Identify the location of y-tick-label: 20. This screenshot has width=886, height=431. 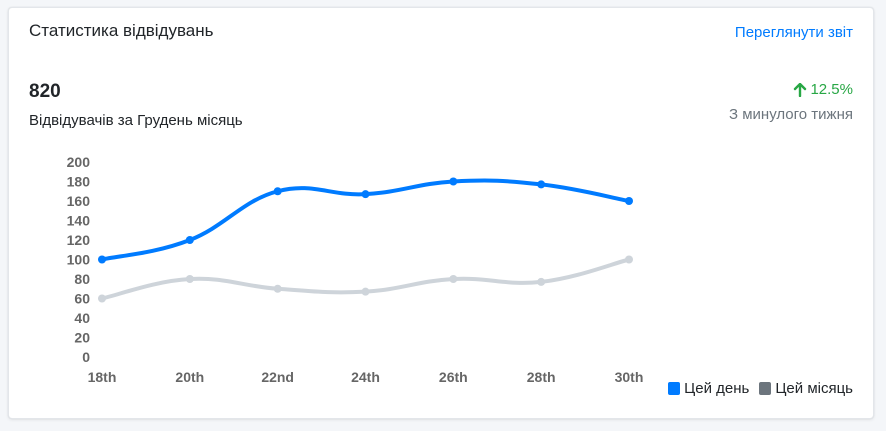
(82, 338).